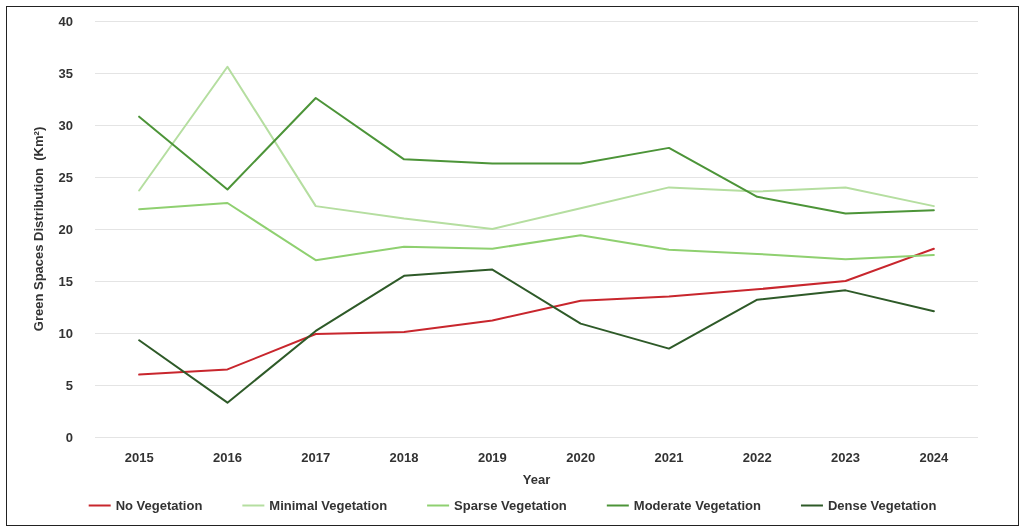  What do you see at coordinates (65, 177) in the screenshot?
I see `y-tick-label: 25` at bounding box center [65, 177].